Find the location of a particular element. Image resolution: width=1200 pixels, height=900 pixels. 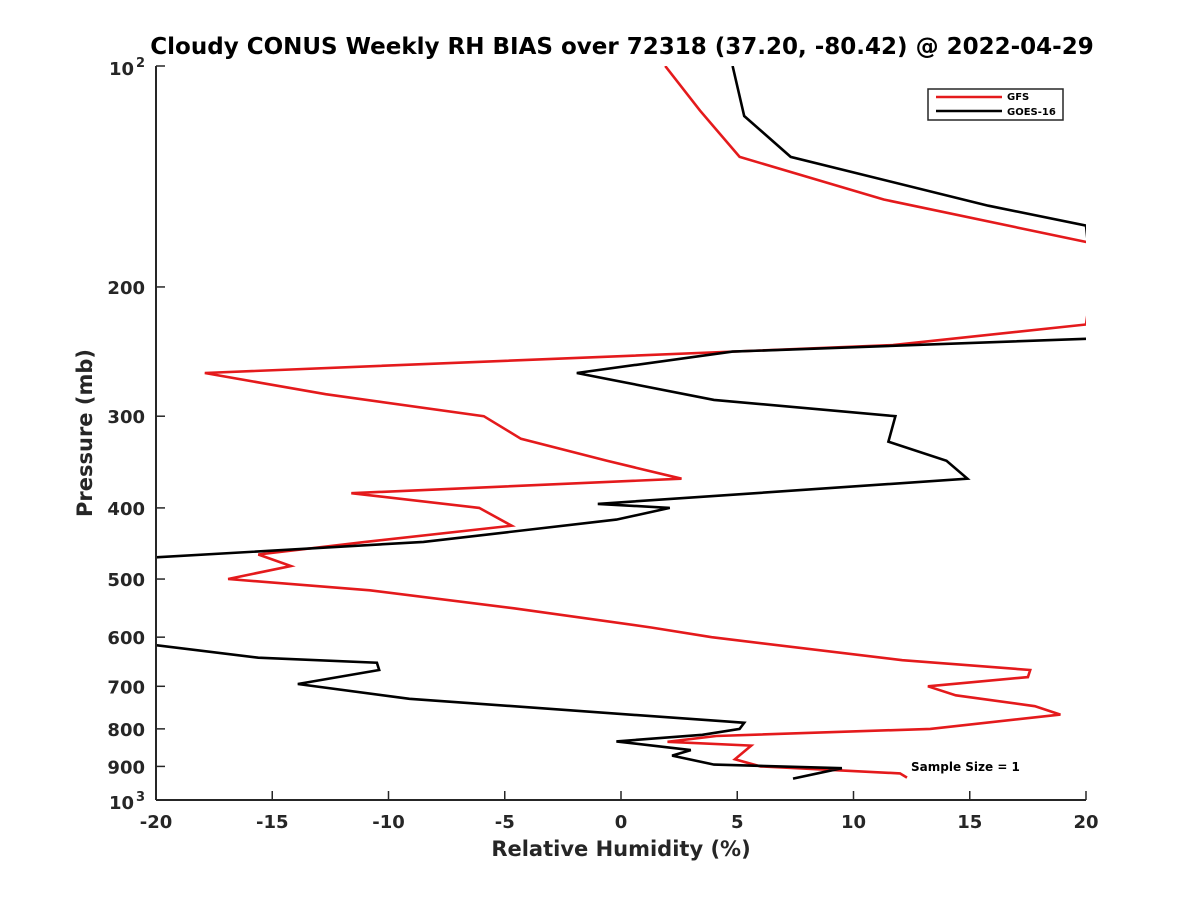

x-tick-label: -20 is located at coordinates (156, 822).